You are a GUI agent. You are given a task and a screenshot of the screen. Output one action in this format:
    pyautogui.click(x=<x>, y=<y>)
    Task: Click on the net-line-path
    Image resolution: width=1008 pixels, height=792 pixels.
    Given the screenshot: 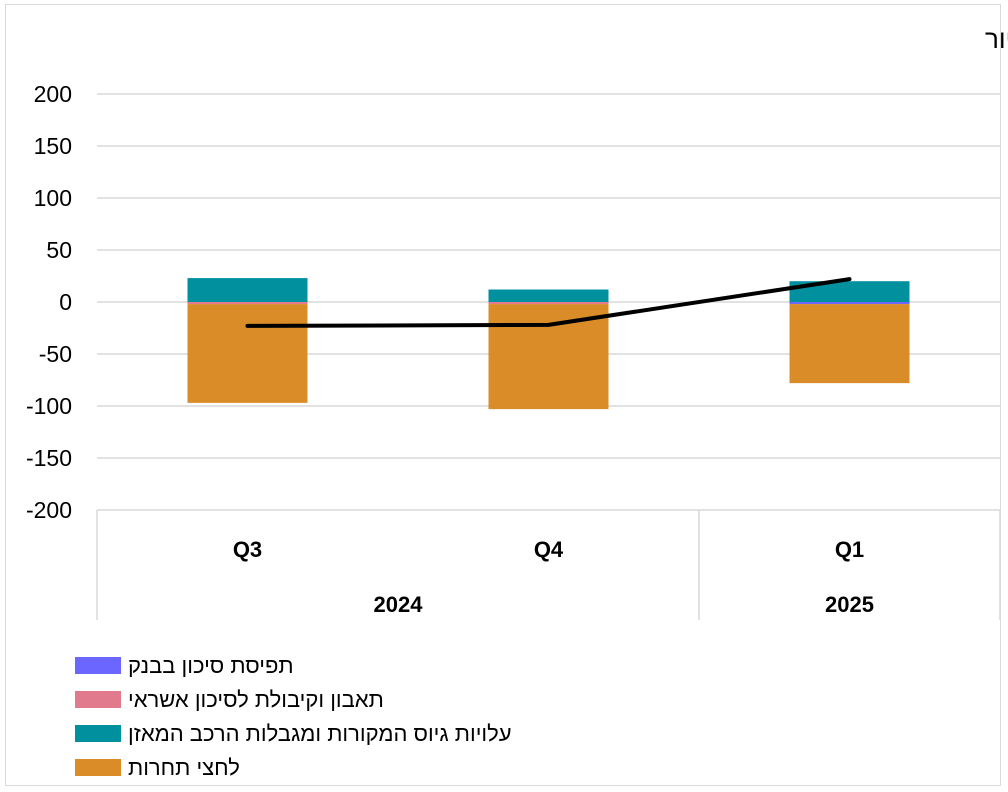 What is the action you would take?
    pyautogui.click(x=548, y=302)
    